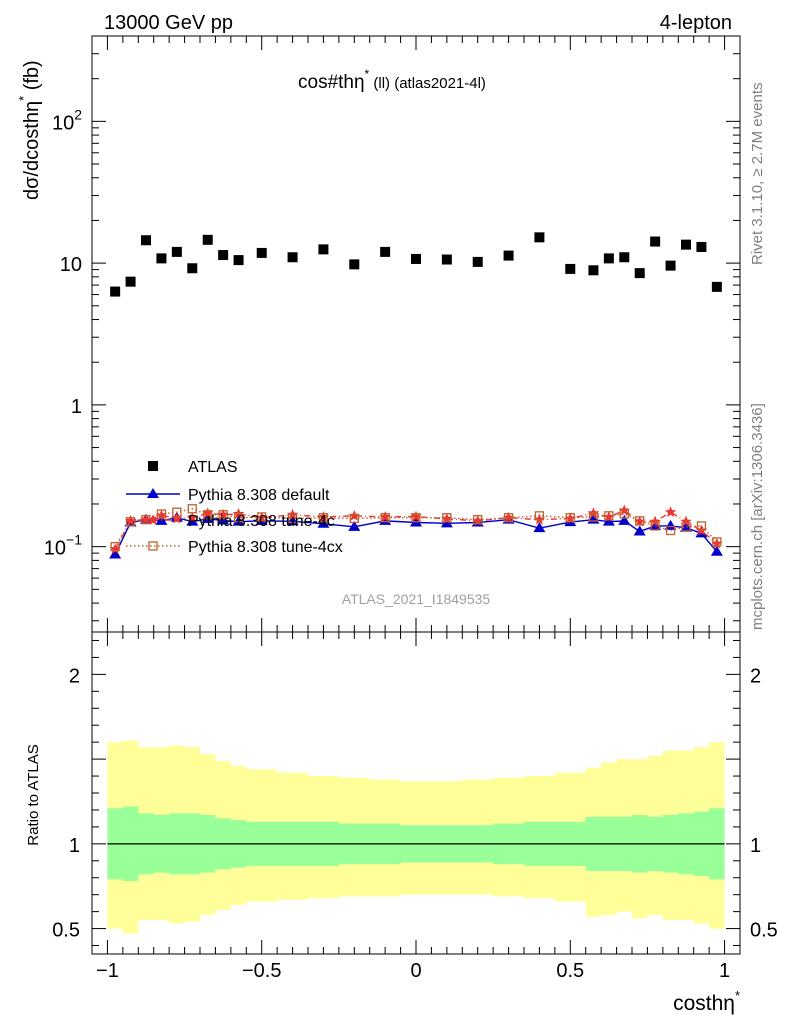  What do you see at coordinates (74, 676) in the screenshot?
I see `ratio-y-tick-label-left: 2` at bounding box center [74, 676].